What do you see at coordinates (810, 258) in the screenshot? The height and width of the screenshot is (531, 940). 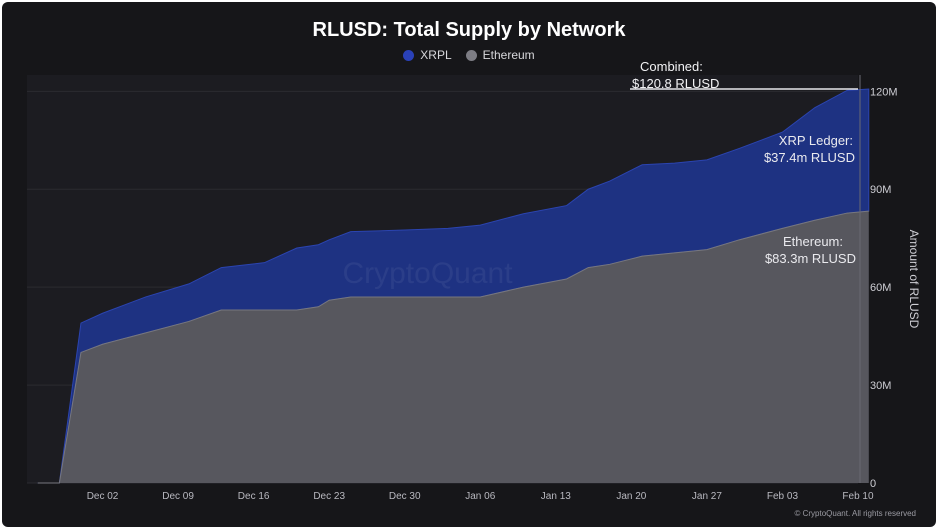 I see `annotation-eth-value: $83.3m RLUSD` at bounding box center [810, 258].